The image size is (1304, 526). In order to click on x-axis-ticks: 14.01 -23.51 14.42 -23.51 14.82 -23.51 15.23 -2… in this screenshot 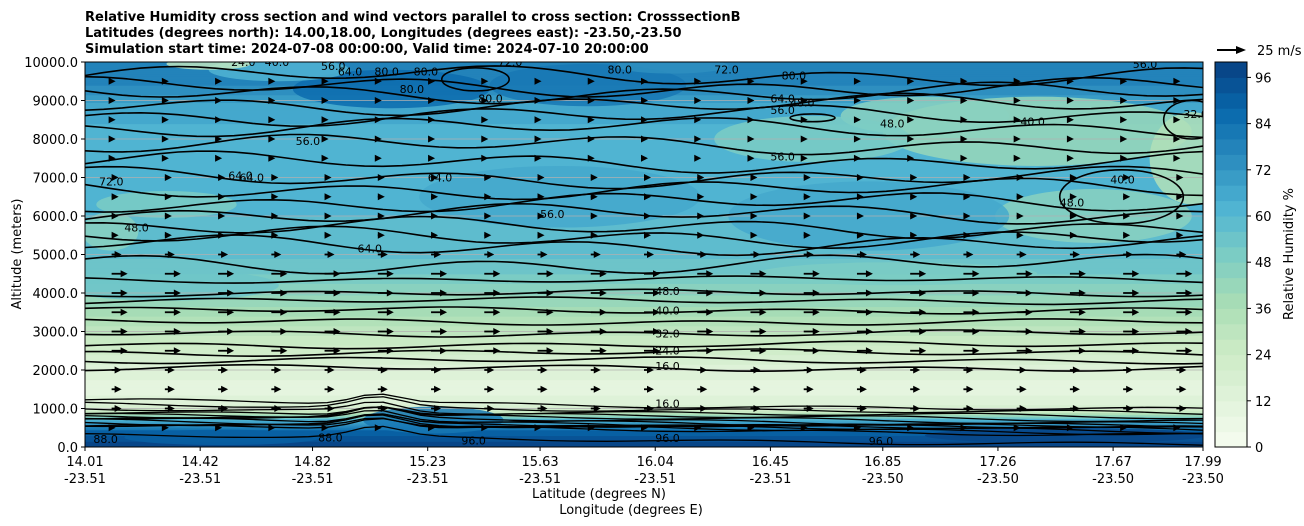, I will do `click(644, 467)`.